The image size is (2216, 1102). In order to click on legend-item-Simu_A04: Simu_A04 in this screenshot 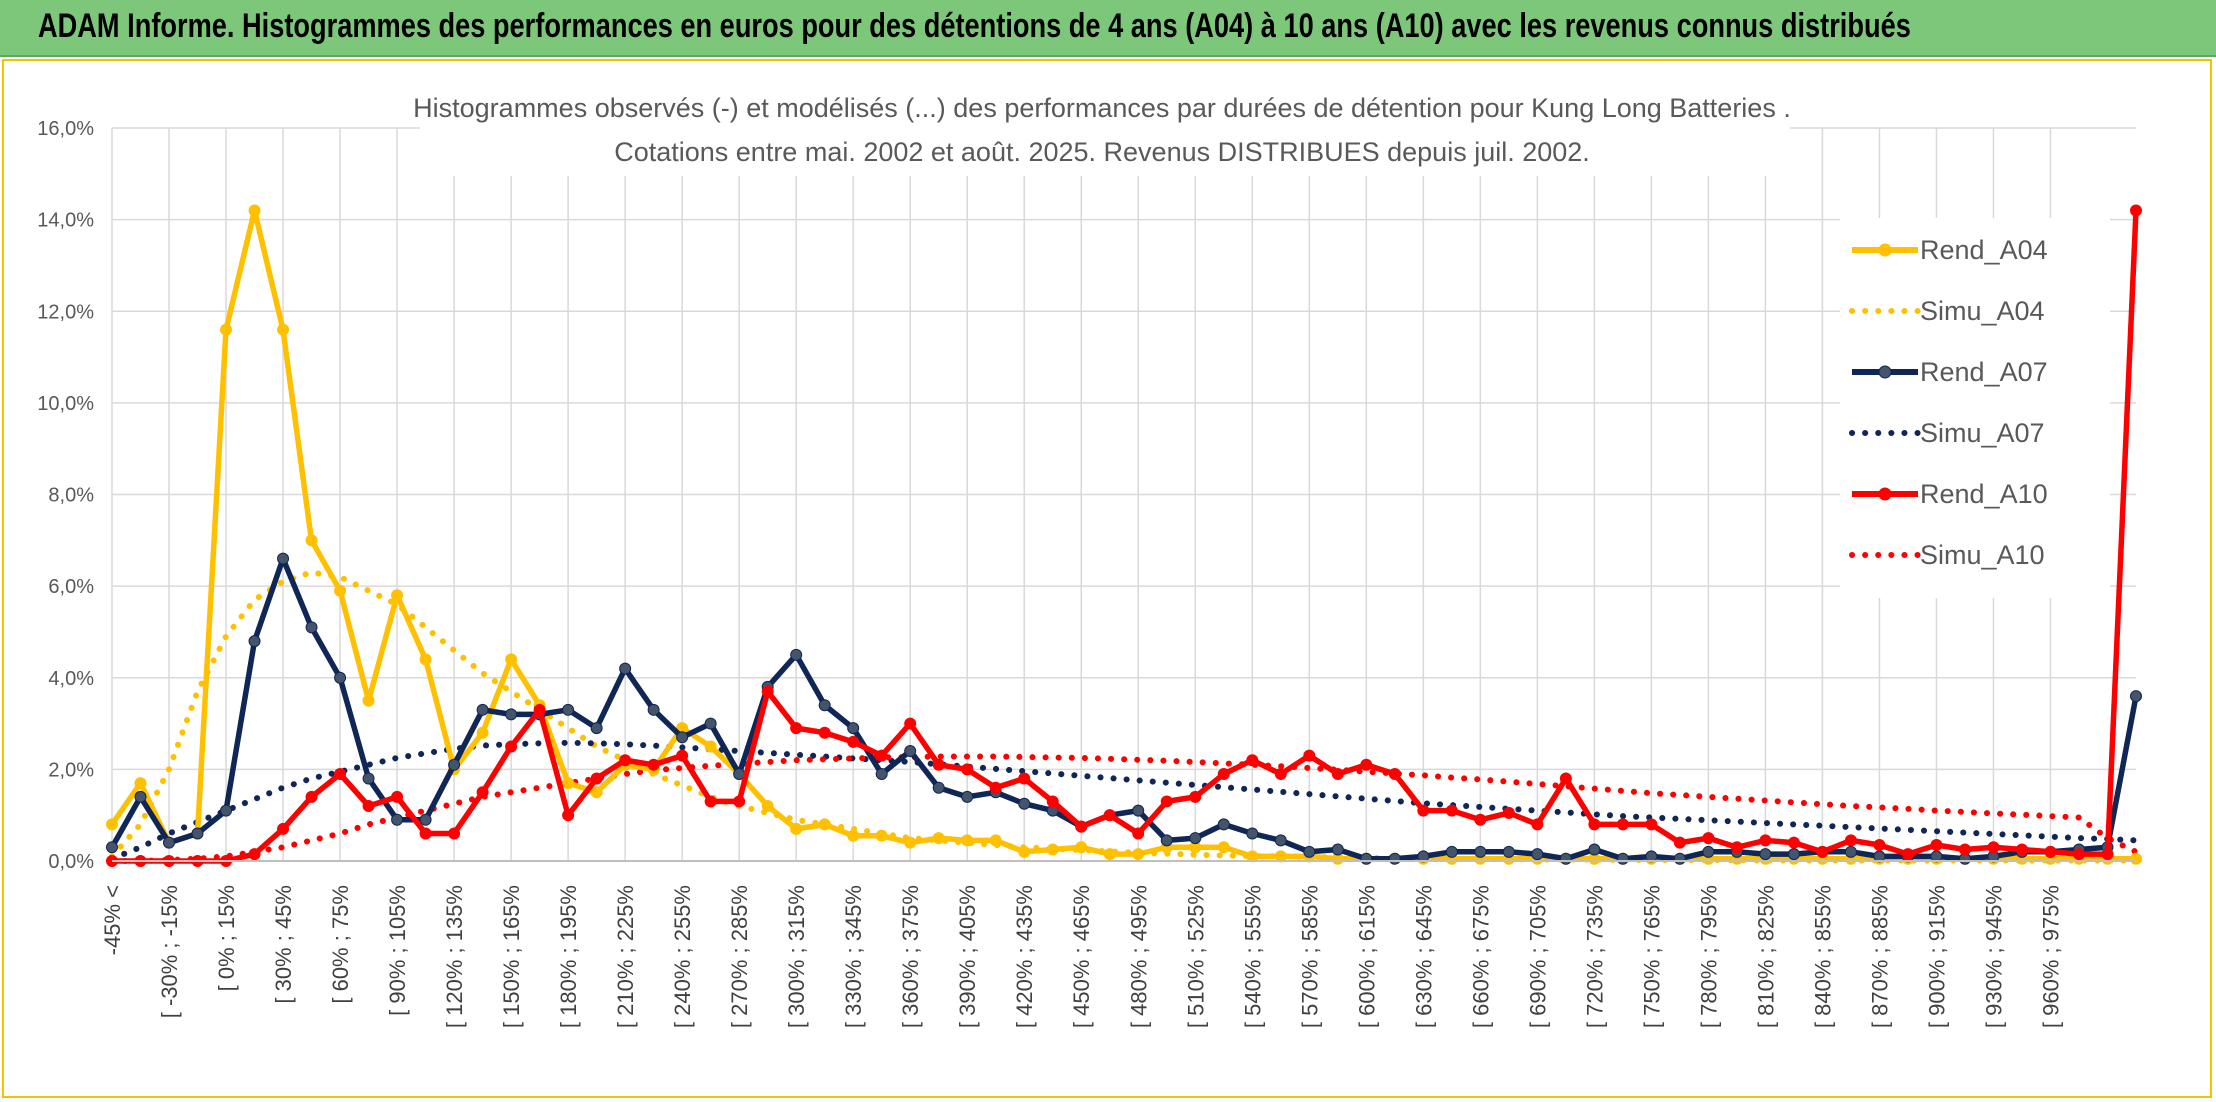, I will do `click(1947, 311)`.